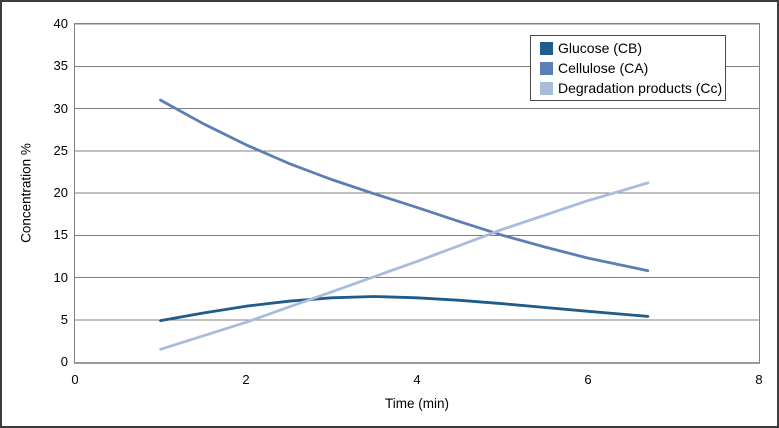 The width and height of the screenshot is (779, 428). Describe the element at coordinates (60, 277) in the screenshot. I see `y-tick-label: 10` at that location.